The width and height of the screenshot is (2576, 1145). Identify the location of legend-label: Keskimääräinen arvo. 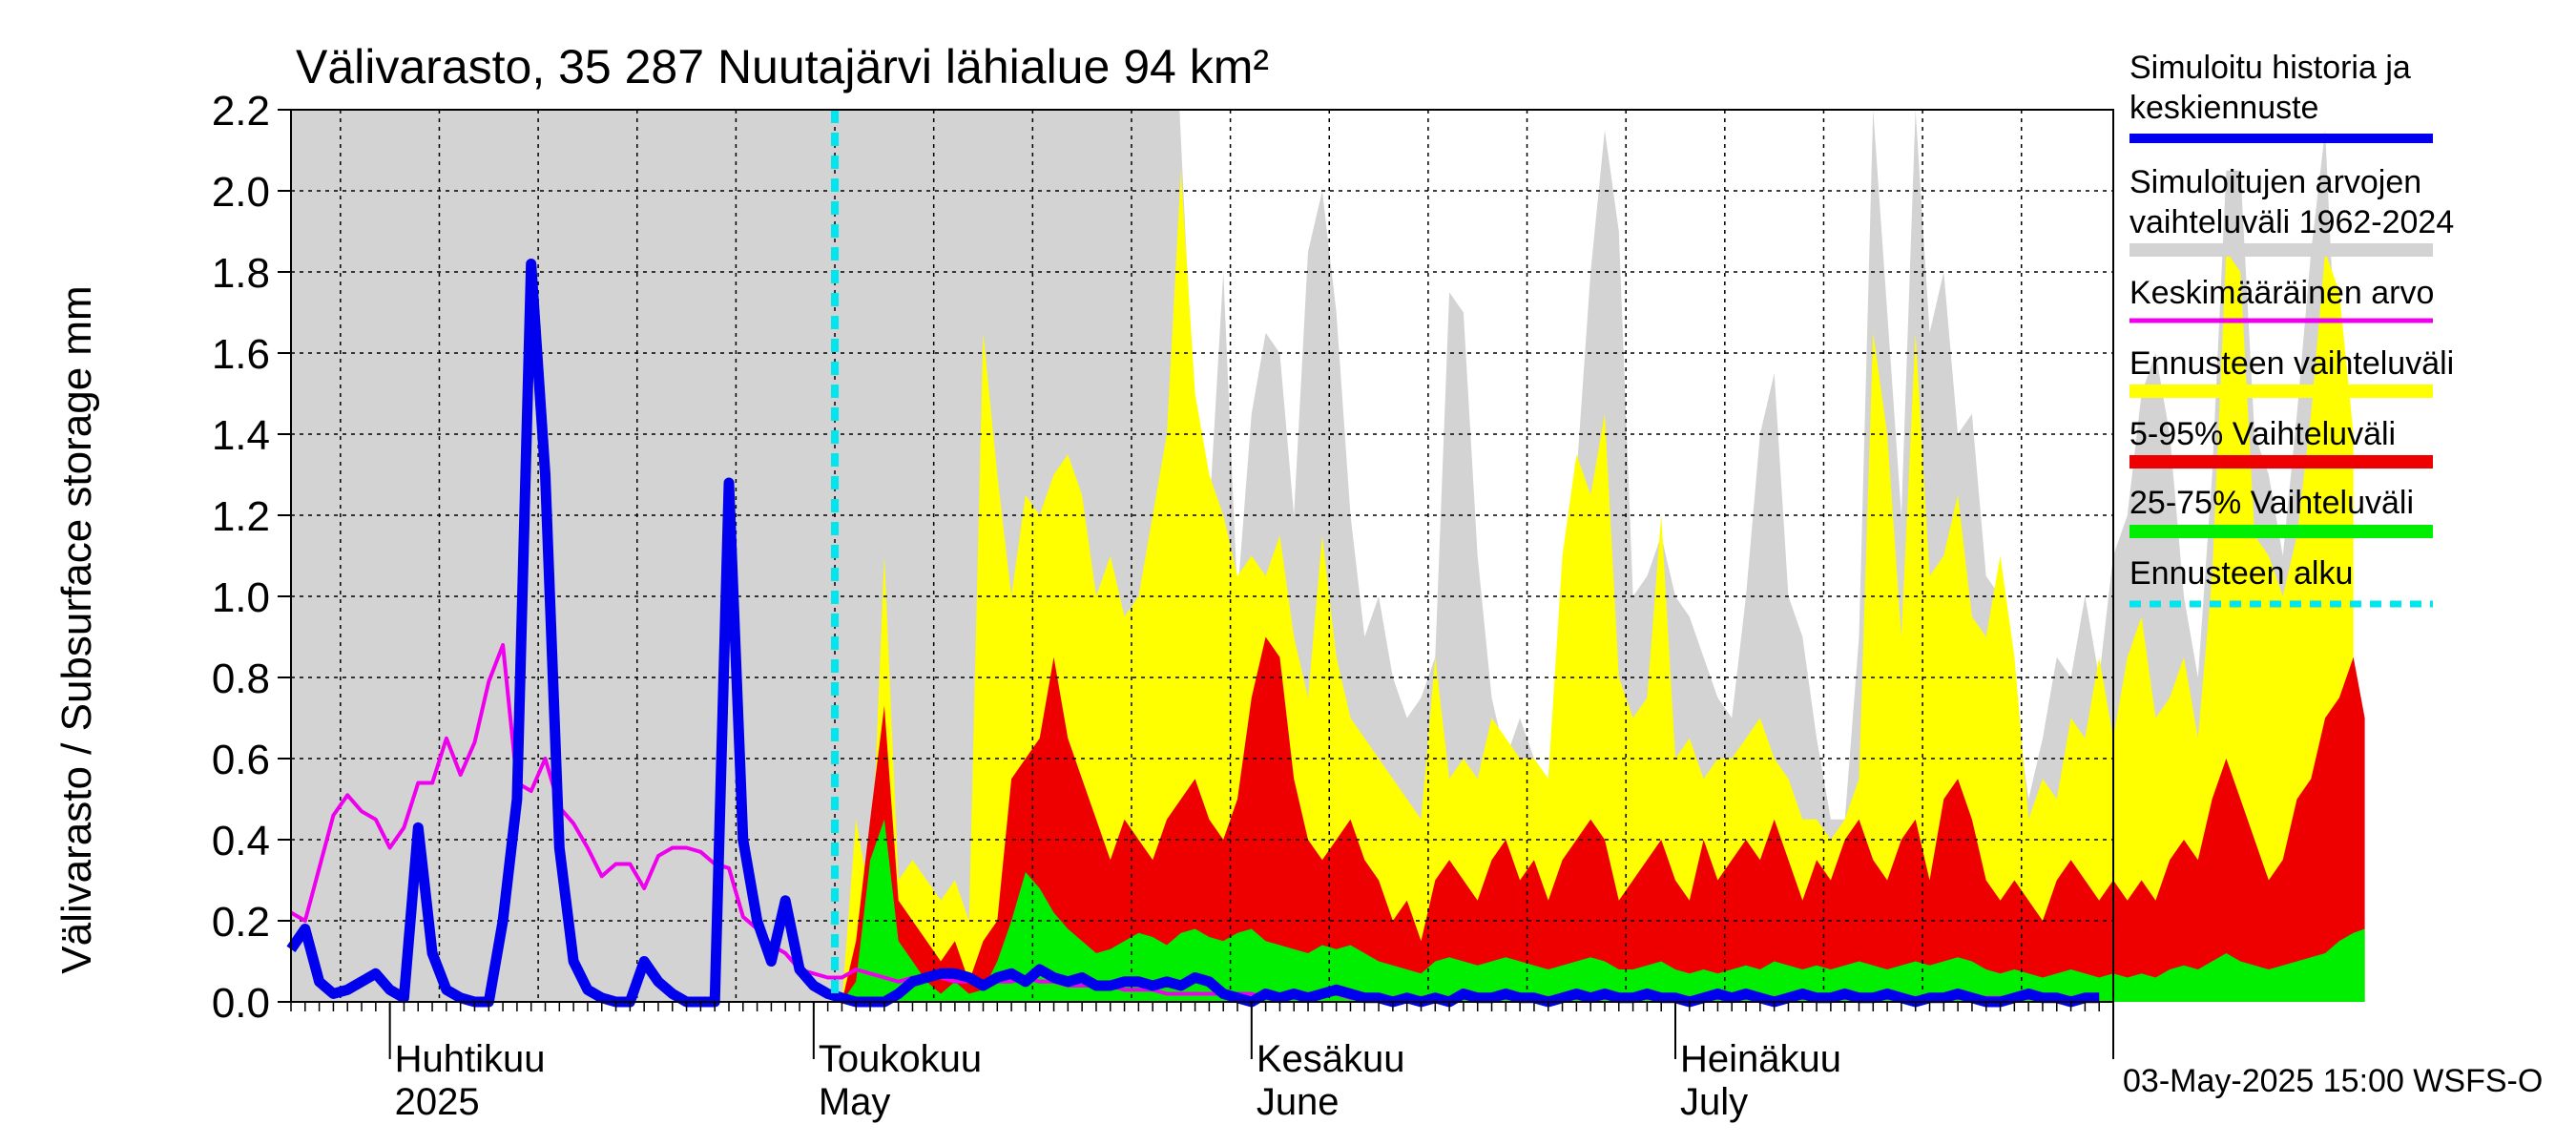
(2281, 293).